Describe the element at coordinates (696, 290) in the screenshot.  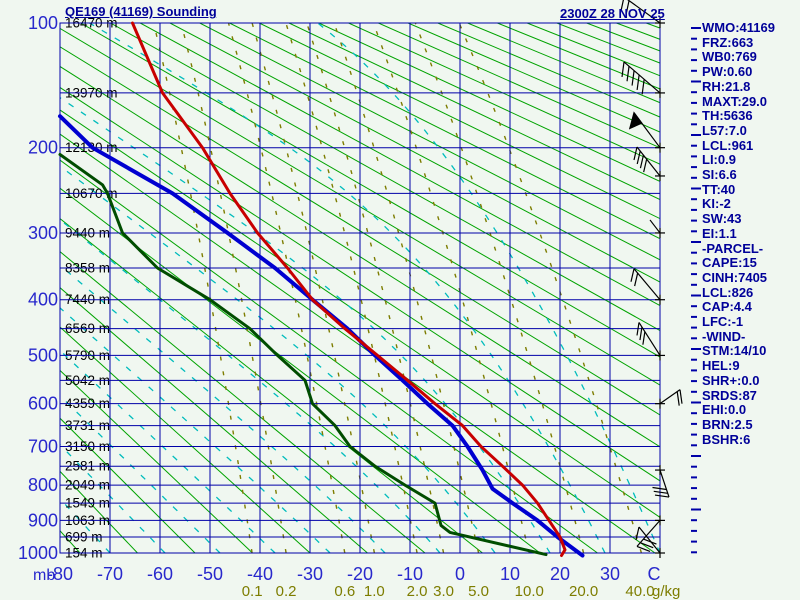
I see `height-tick-column` at that location.